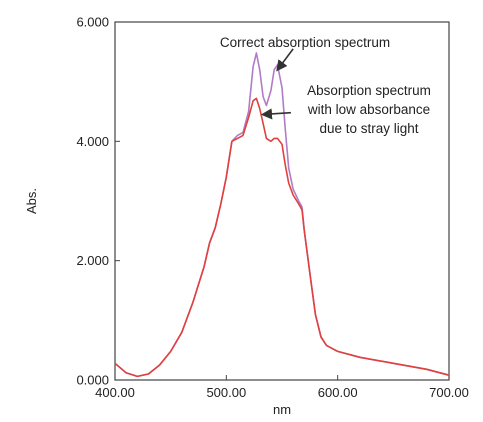 The image size is (483, 422). What do you see at coordinates (368, 109) in the screenshot?
I see `annotation-text: with low absorbance` at bounding box center [368, 109].